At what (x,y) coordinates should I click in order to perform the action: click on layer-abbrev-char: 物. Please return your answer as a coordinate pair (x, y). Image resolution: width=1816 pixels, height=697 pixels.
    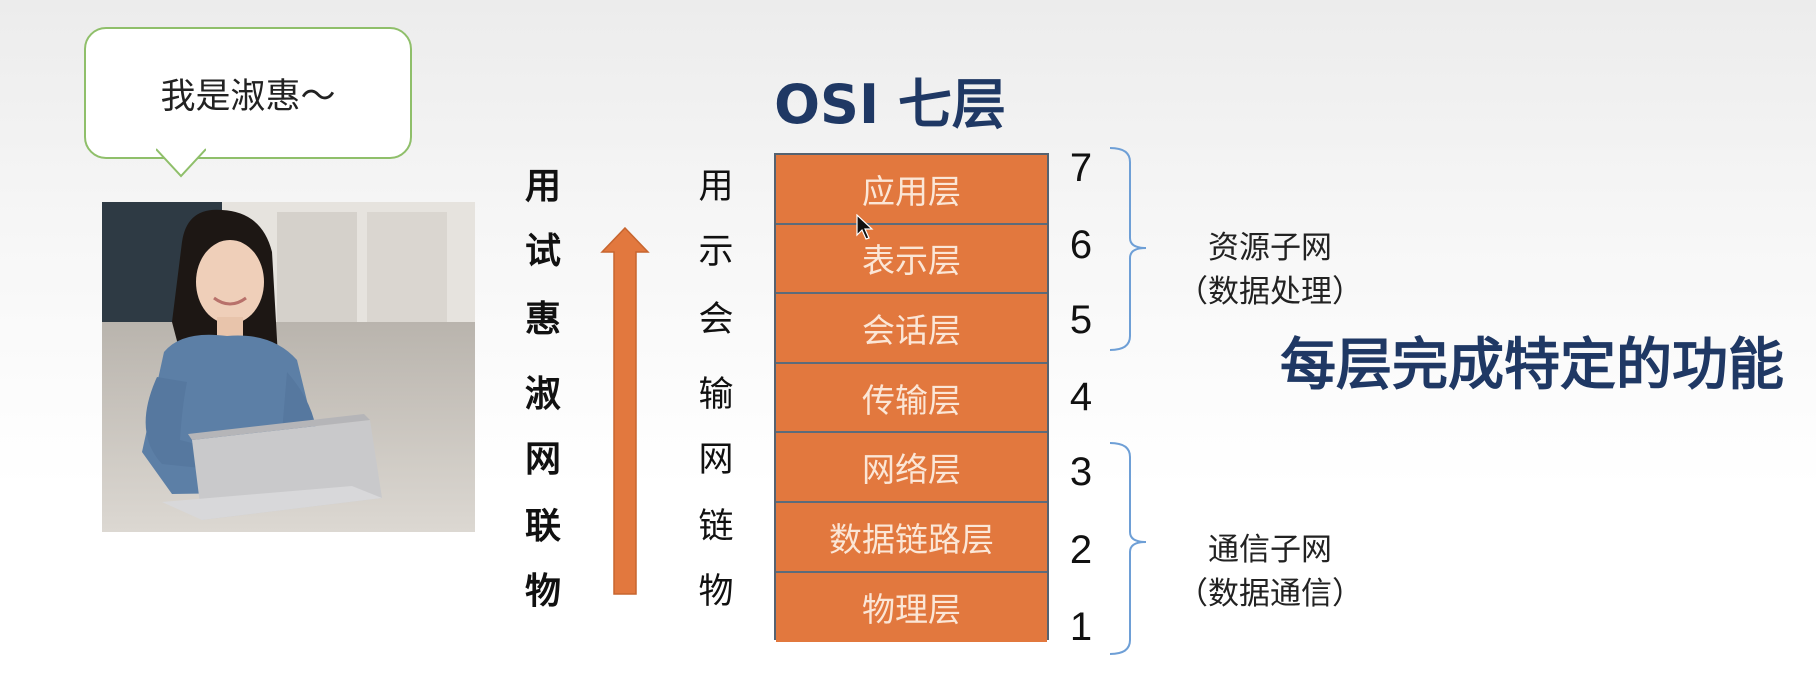
    Looking at the image, I should click on (716, 592).